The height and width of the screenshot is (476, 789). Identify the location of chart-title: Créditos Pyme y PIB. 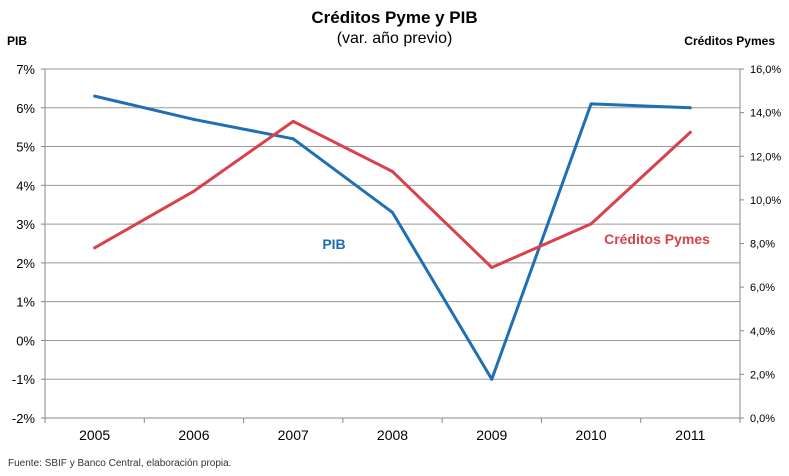
(394, 17).